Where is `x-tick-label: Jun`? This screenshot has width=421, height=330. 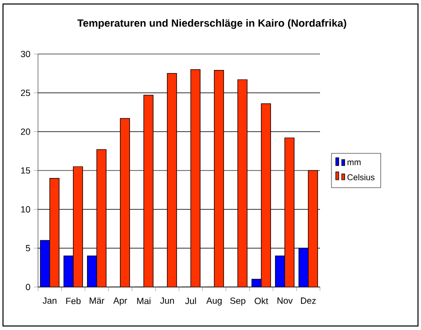
x-tick-label: Jun is located at coordinates (167, 301).